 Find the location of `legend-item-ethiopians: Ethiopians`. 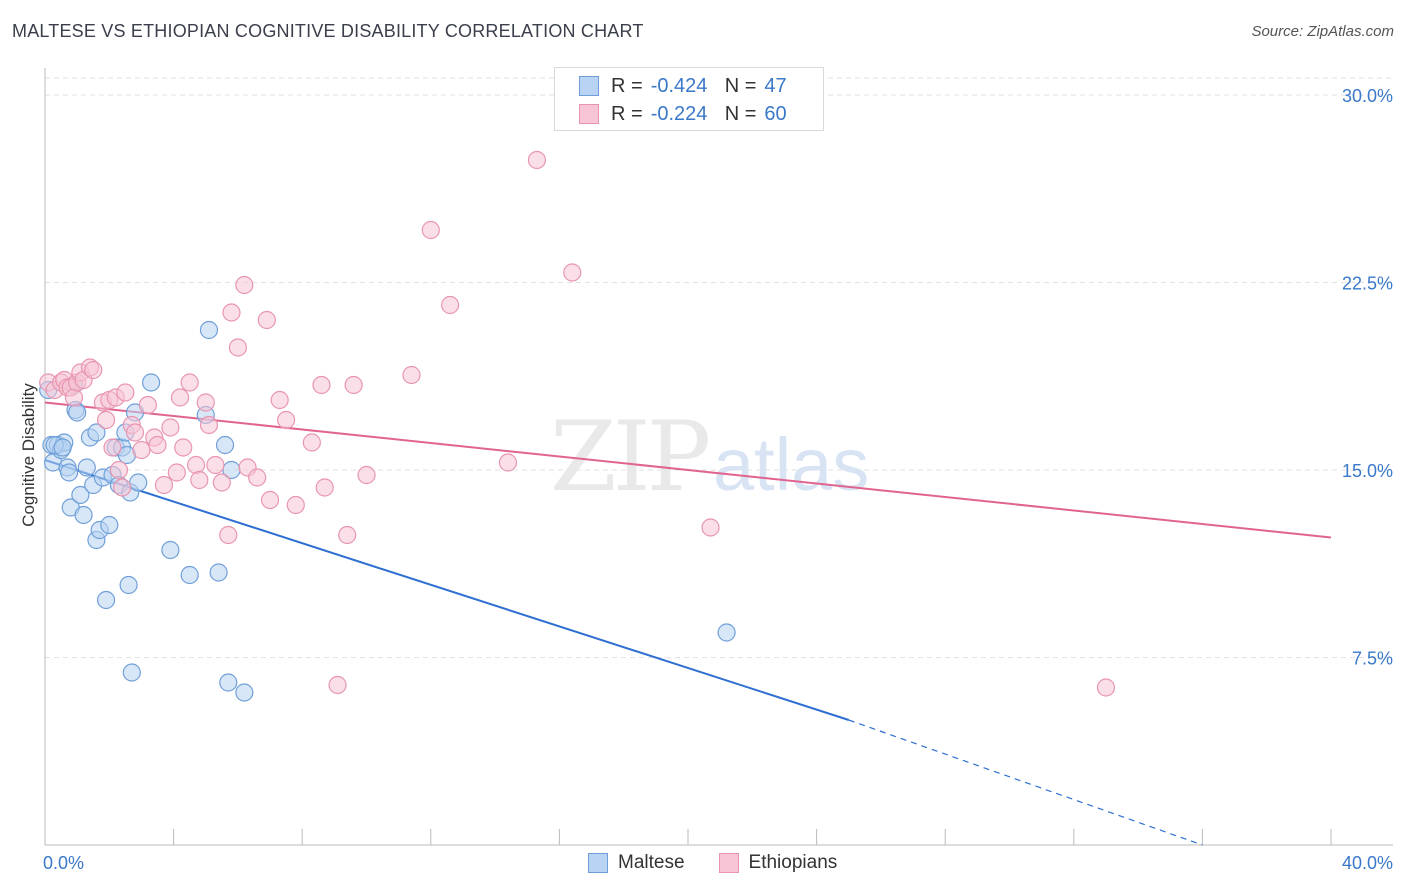

legend-item-ethiopians: Ethiopians is located at coordinates (778, 863).